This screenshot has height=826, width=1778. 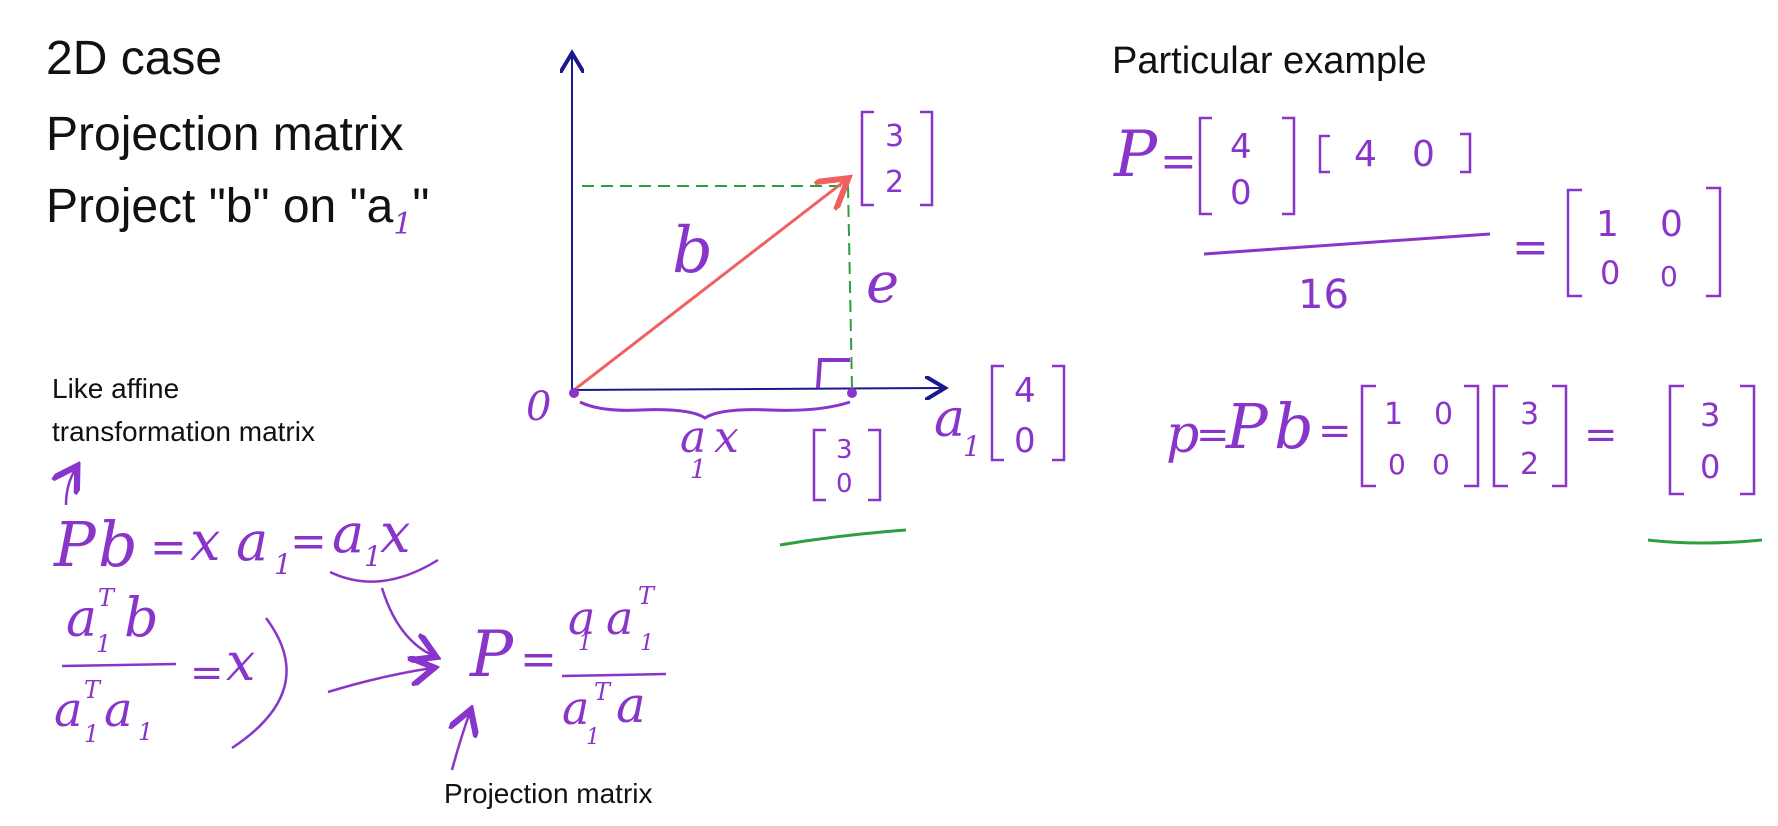 I want to click on x-axis, so click(x=757, y=389).